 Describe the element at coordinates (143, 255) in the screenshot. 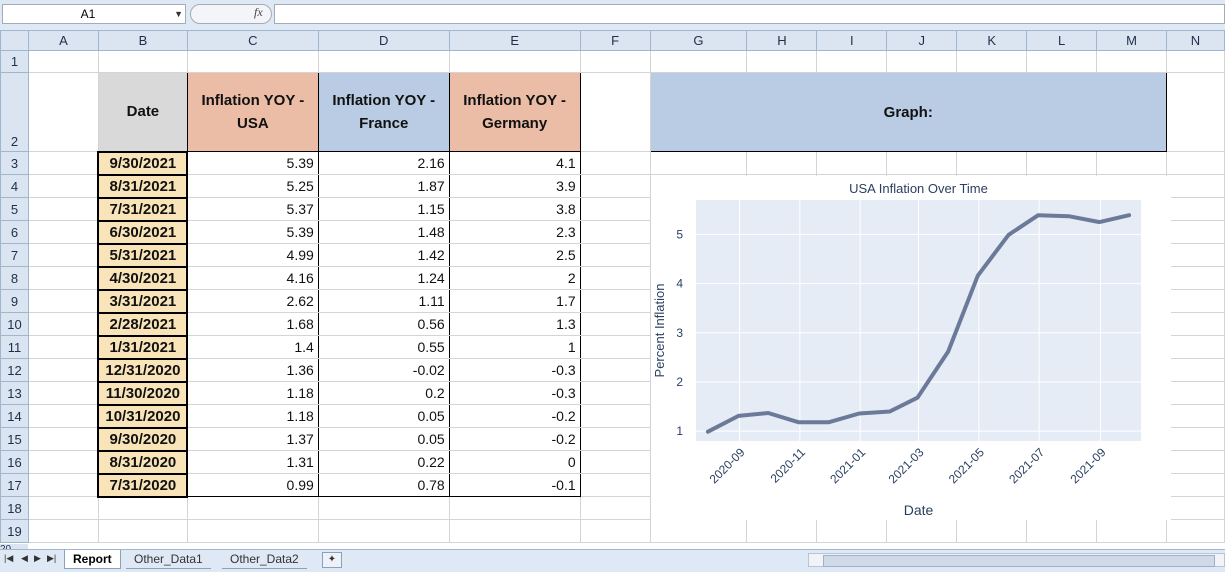

I see `date-cell: 5/31/2021` at that location.